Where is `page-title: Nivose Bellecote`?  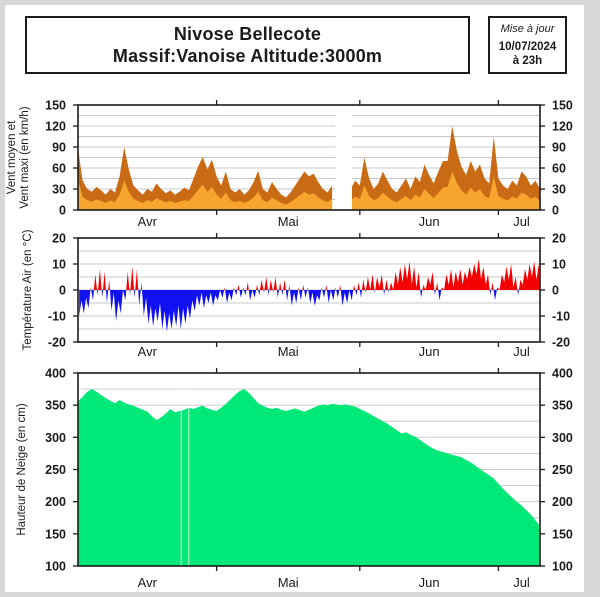
page-title: Nivose Bellecote is located at coordinates (247, 34).